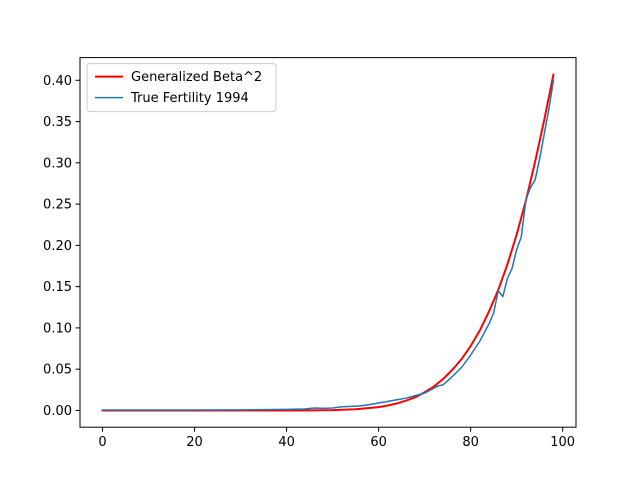 This screenshot has width=640, height=480. What do you see at coordinates (378, 442) in the screenshot?
I see `x-tick-label: 60` at bounding box center [378, 442].